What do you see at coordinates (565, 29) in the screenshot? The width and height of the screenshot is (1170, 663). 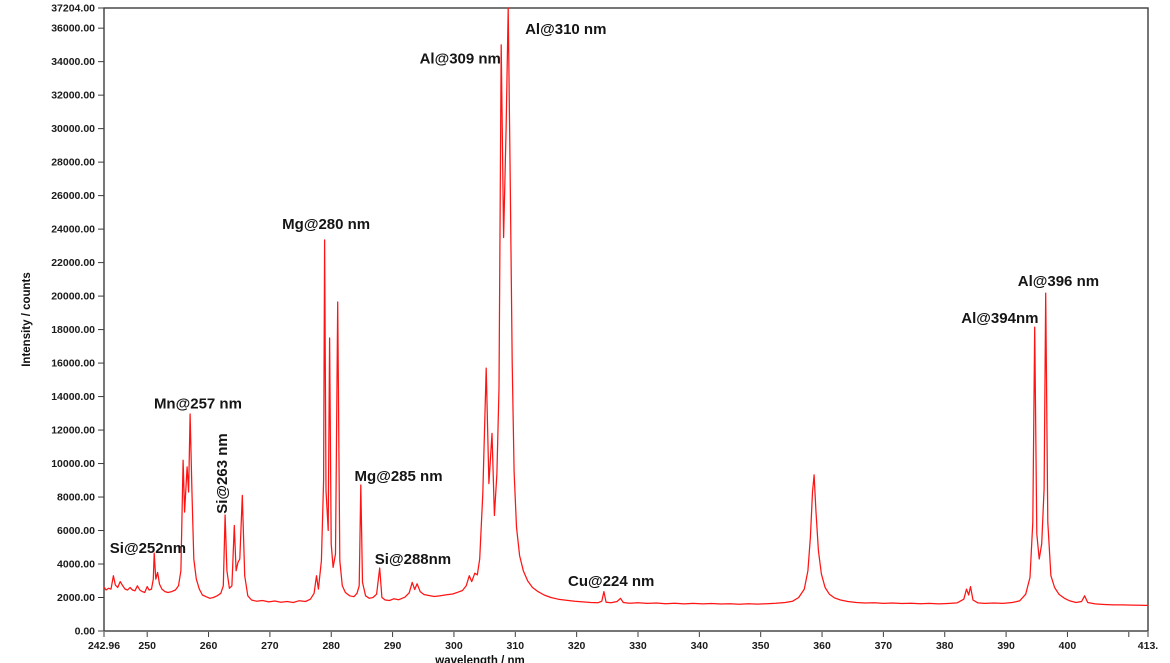 I see `peak-annotation: Al@310 nm` at bounding box center [565, 29].